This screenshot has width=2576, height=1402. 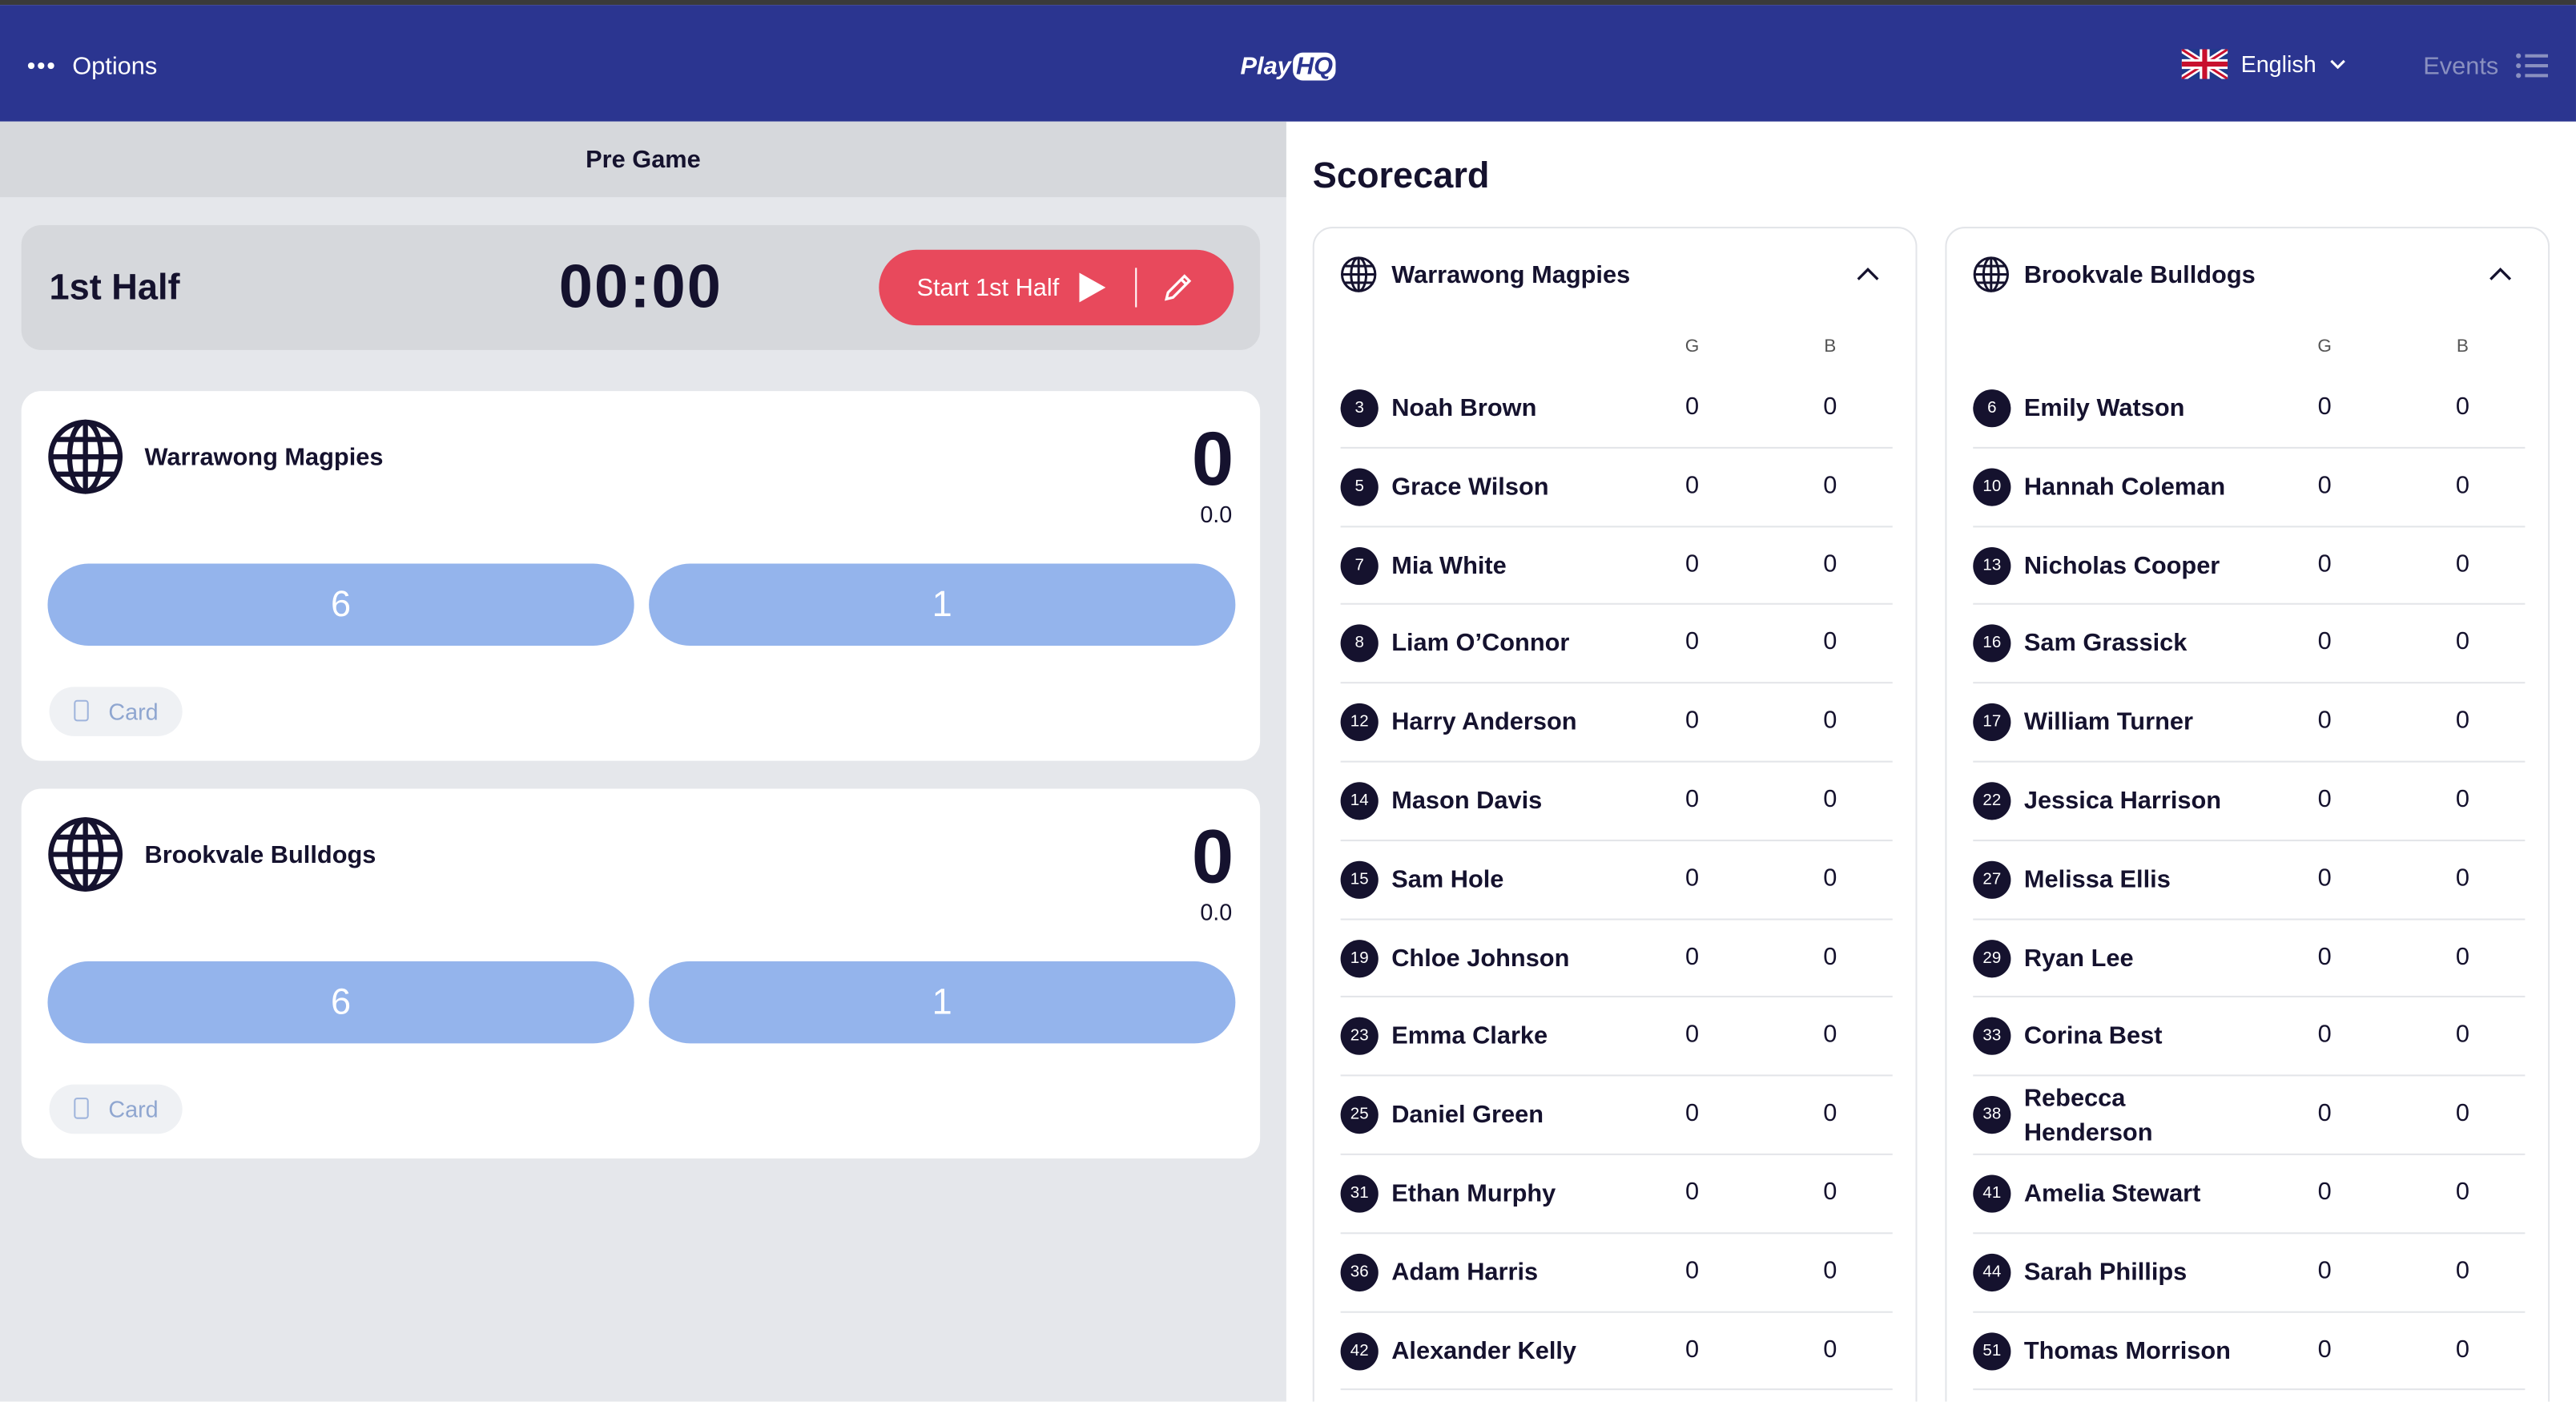 What do you see at coordinates (641, 973) in the screenshot?
I see `team-card: Brookvale Bulldogs 0 0.0 6 1 Card` at bounding box center [641, 973].